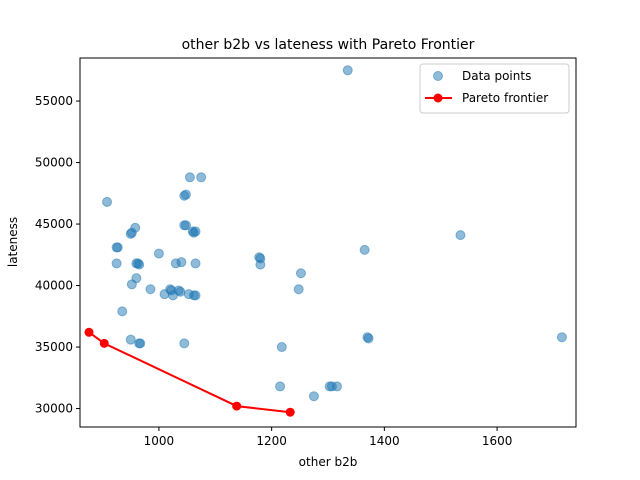 The height and width of the screenshot is (480, 640). Describe the element at coordinates (54, 101) in the screenshot. I see `y-tick-label: 55000` at that location.